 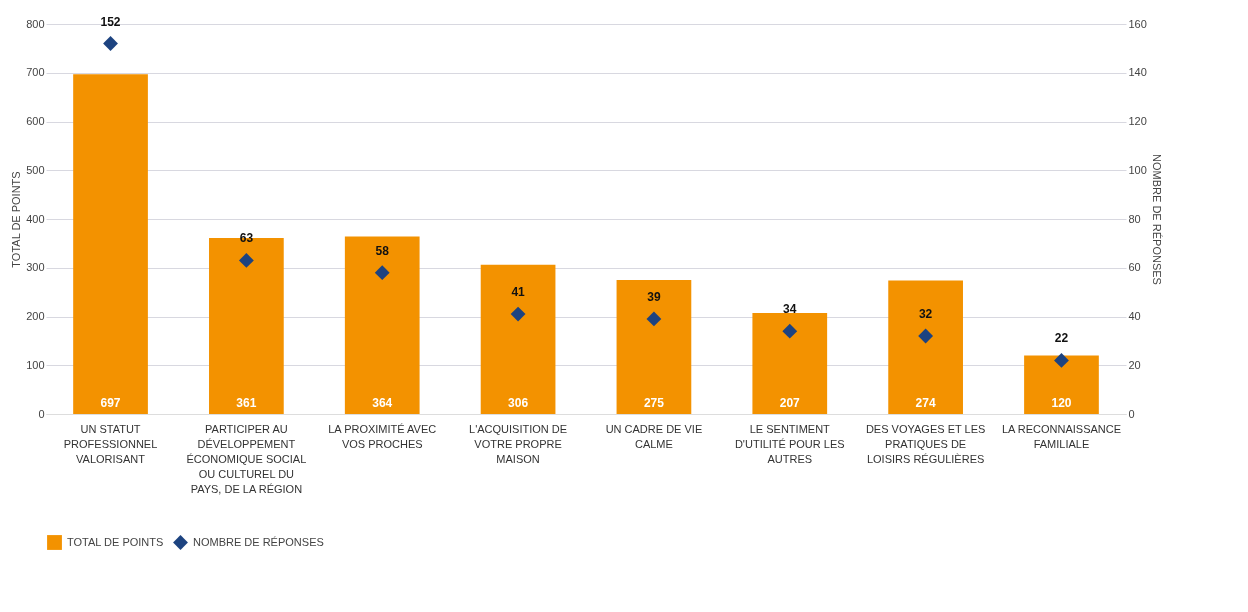 What do you see at coordinates (654, 296) in the screenshot?
I see `data-label: 39` at bounding box center [654, 296].